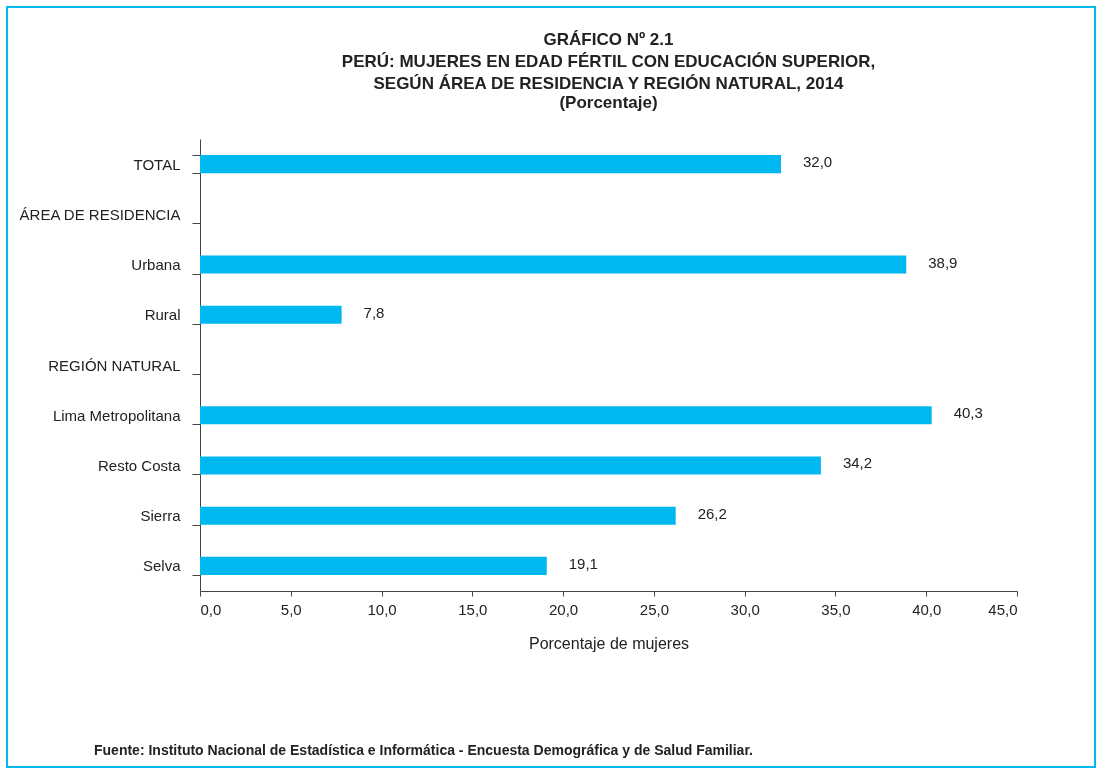 Image resolution: width=1105 pixels, height=778 pixels. What do you see at coordinates (100, 214) in the screenshot?
I see `y-tick-label: ÁREA DE RESIDENCIA` at bounding box center [100, 214].